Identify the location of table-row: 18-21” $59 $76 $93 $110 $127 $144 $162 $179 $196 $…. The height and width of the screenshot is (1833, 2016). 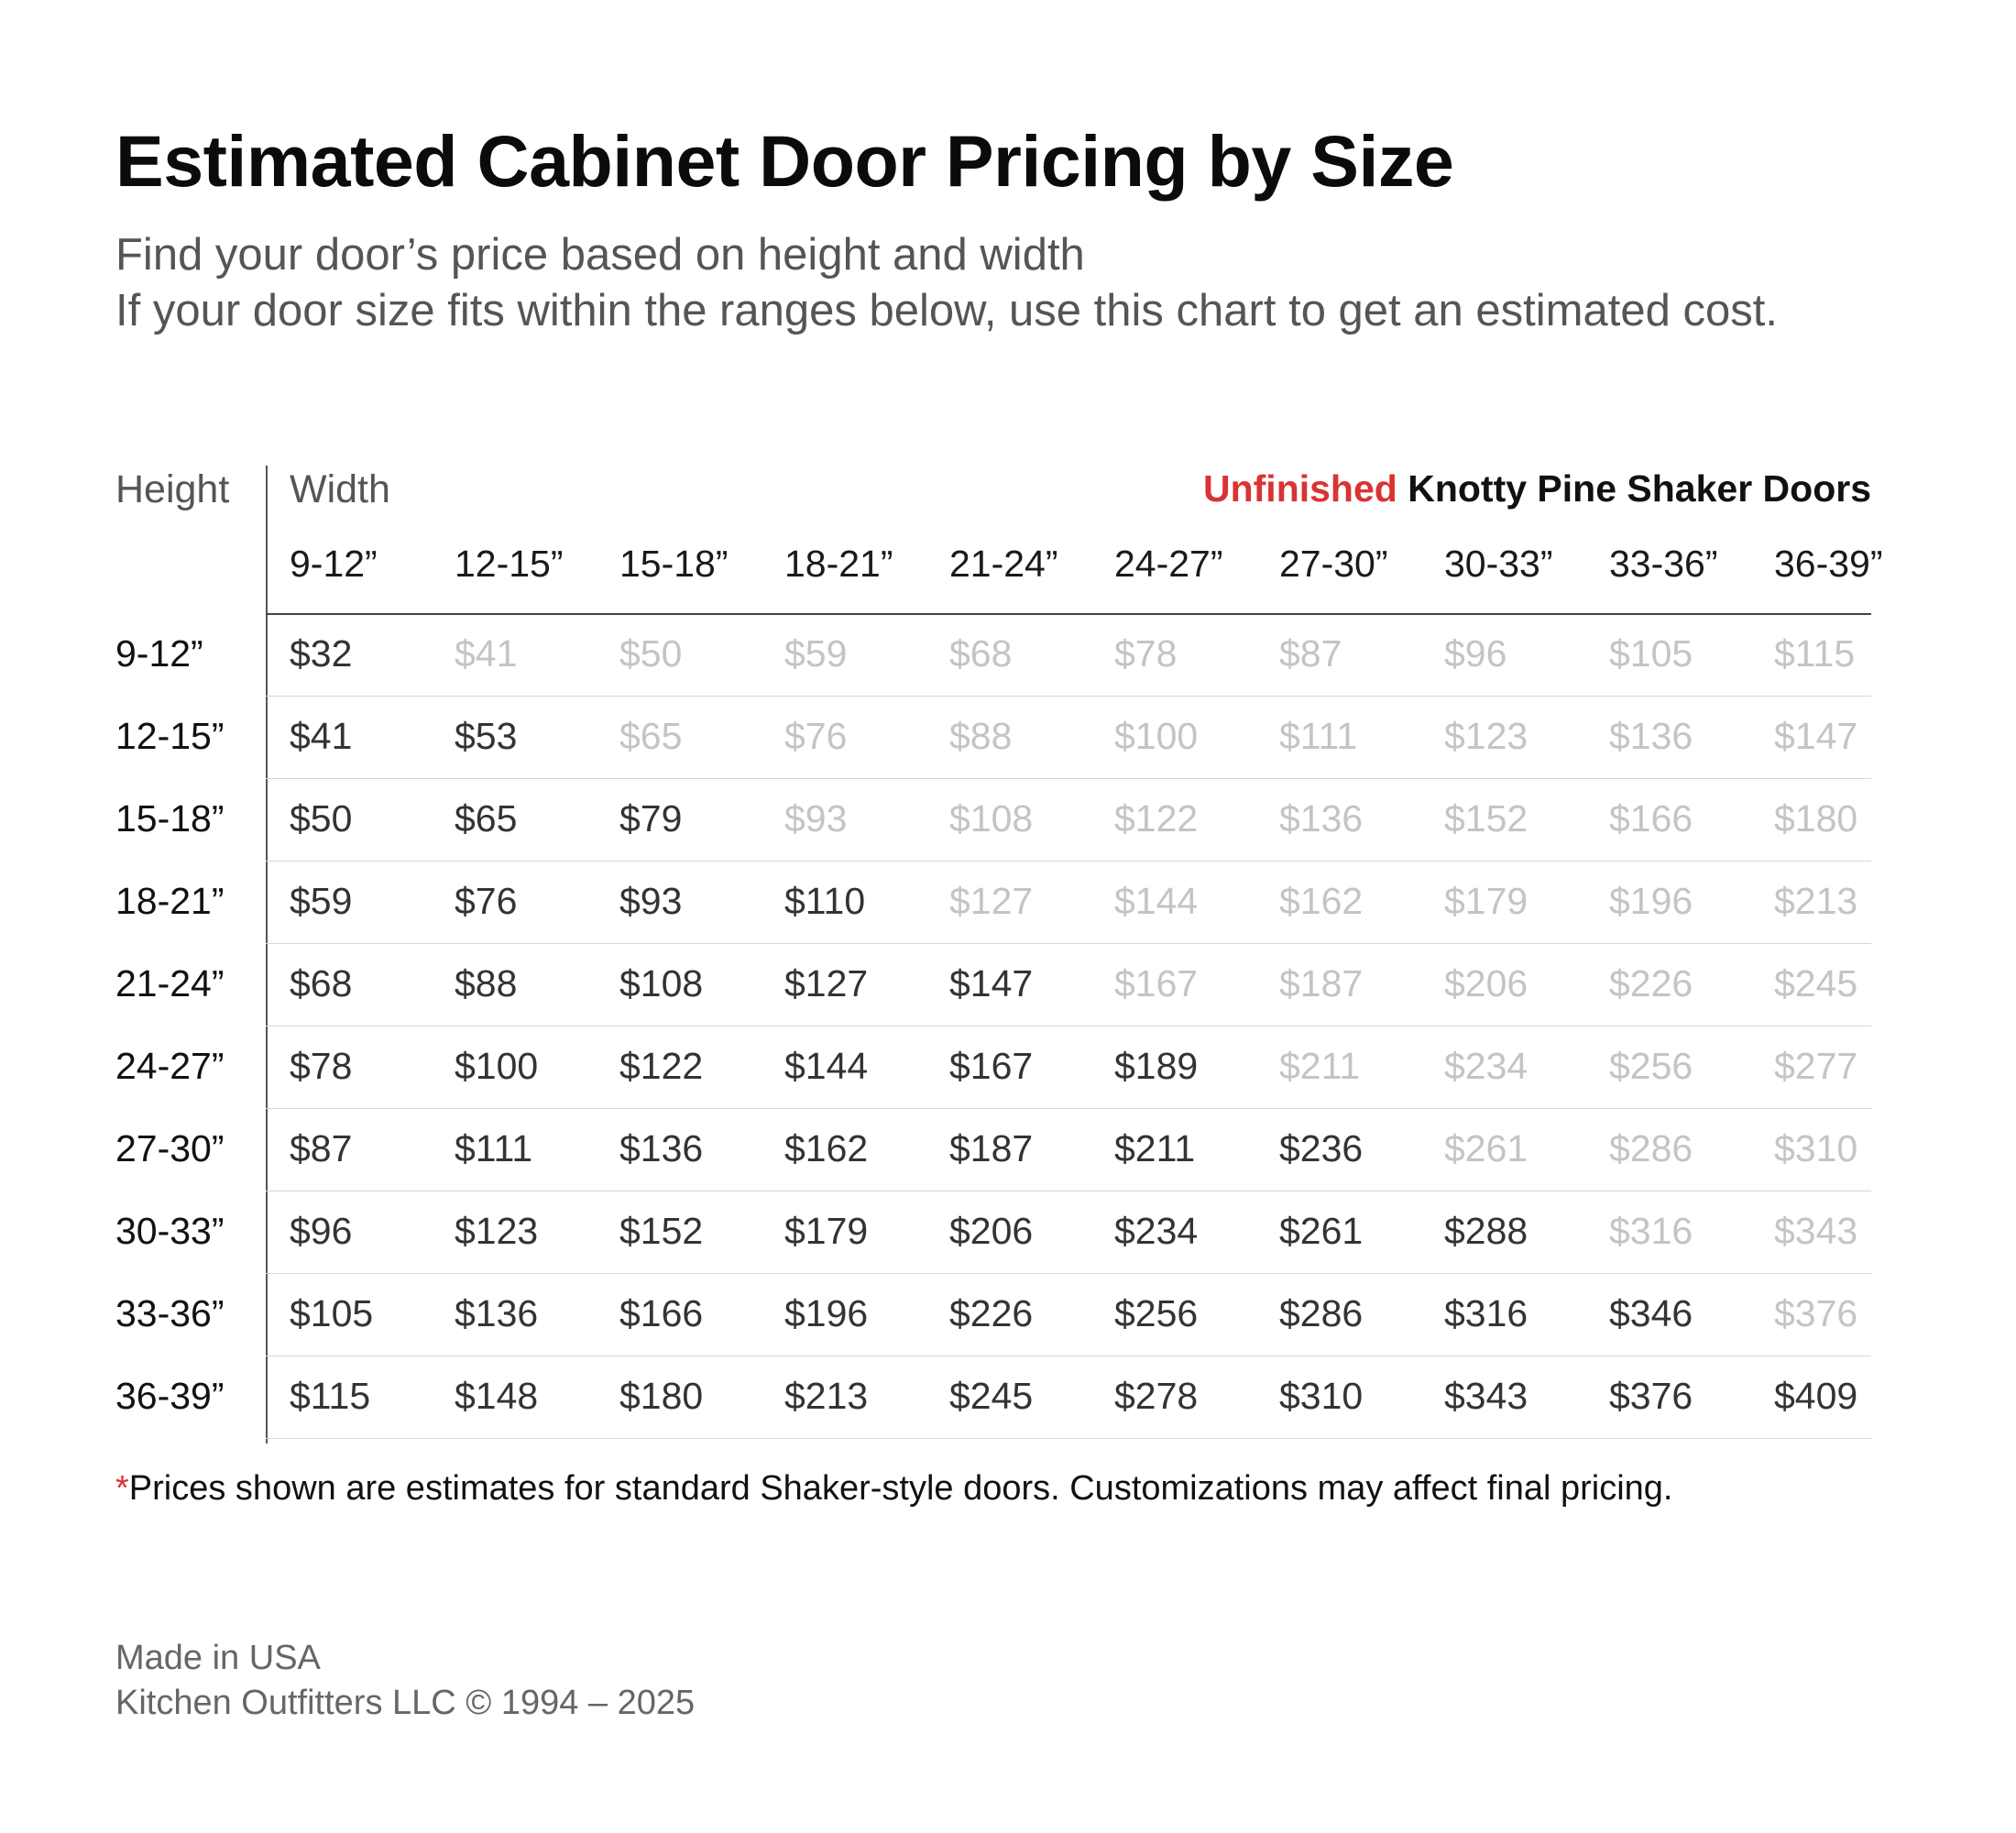
(1013, 903).